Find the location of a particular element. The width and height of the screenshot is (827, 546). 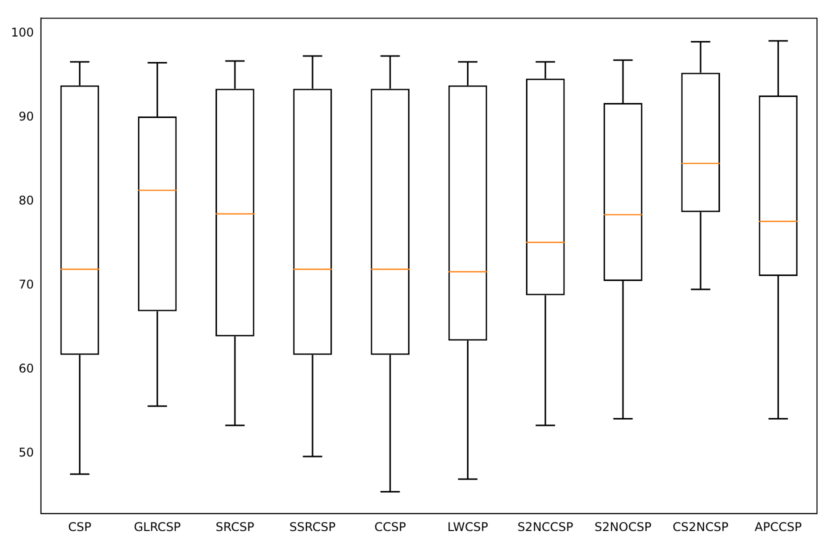

y-tick-label: 50 is located at coordinates (26, 452).